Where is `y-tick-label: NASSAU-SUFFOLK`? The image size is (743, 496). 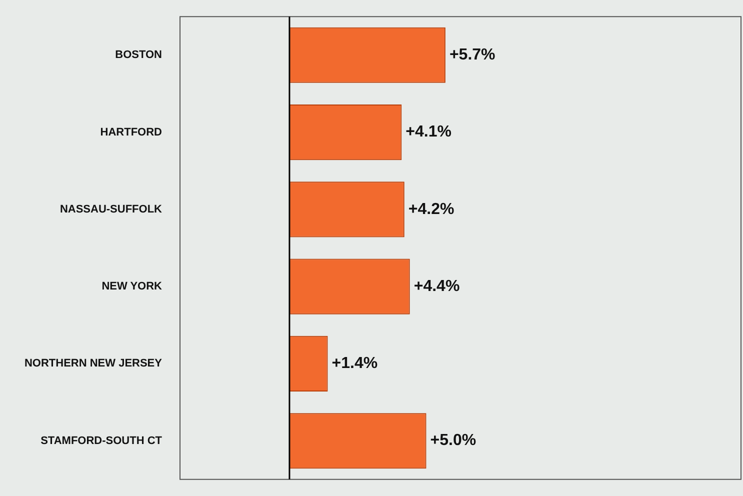
y-tick-label: NASSAU-SUFFOLK is located at coordinates (111, 209).